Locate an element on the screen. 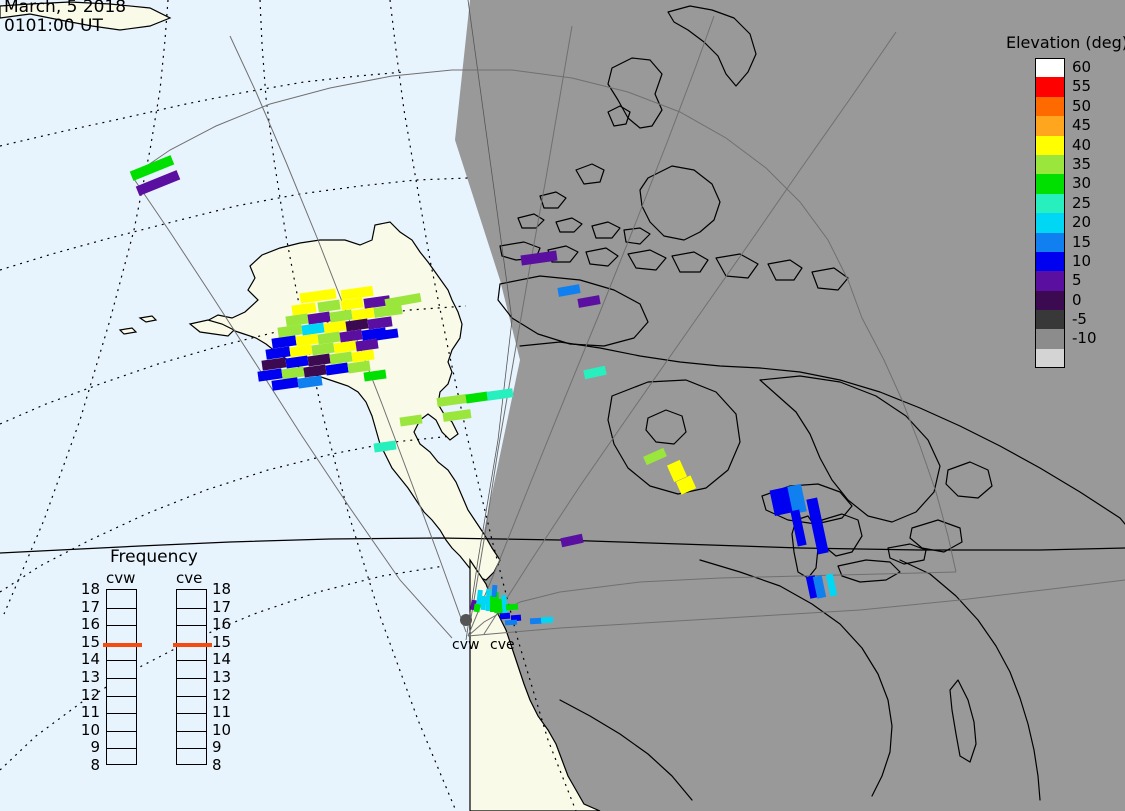 This screenshot has height=811, width=1125. nova-scotia is located at coordinates (936, 536).